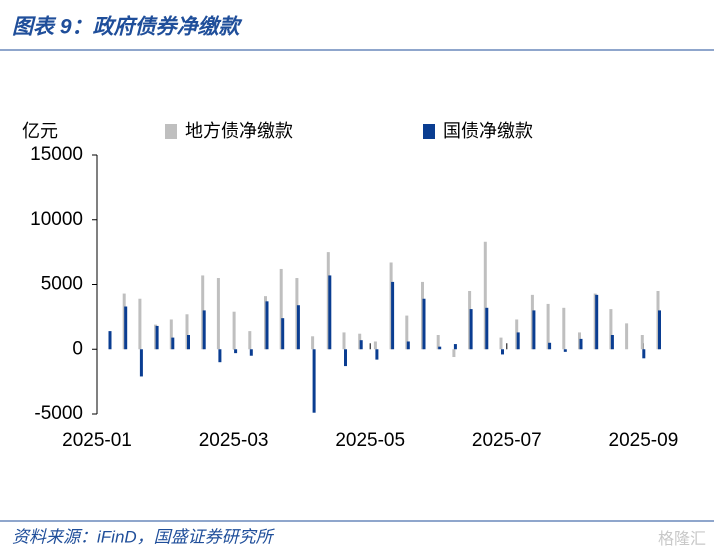 The height and width of the screenshot is (556, 714). I want to click on y-tick-label: 5000, so click(62, 284).